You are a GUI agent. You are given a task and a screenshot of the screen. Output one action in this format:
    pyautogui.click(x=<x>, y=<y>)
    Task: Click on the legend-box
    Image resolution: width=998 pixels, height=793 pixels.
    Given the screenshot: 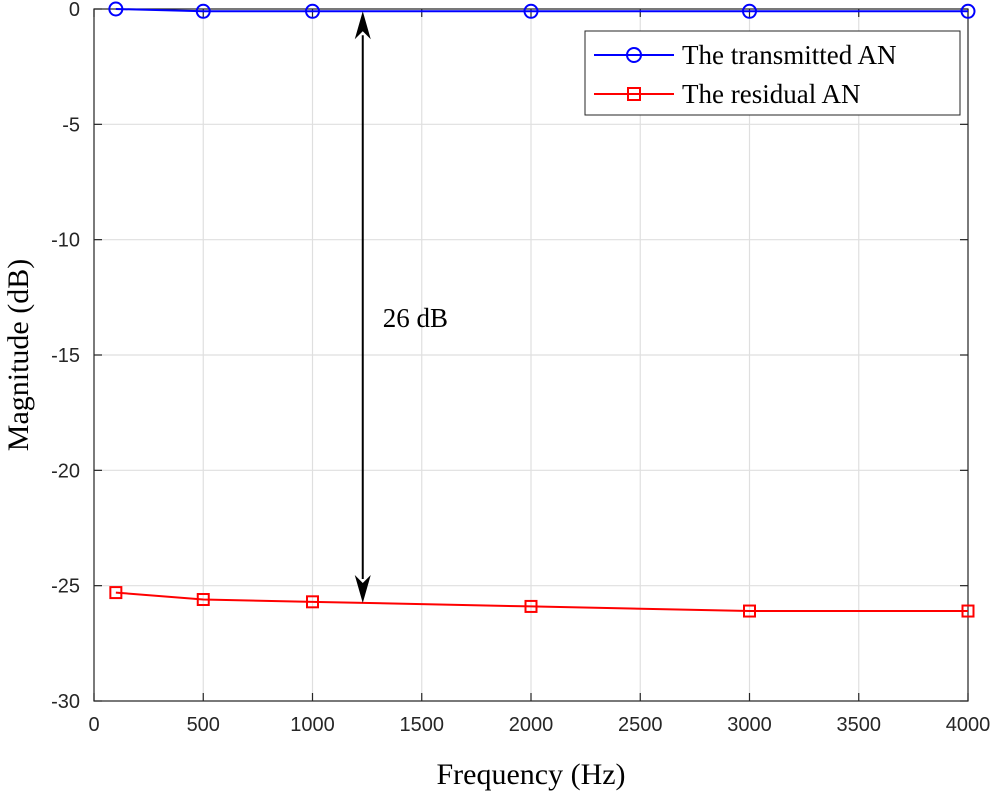 What is the action you would take?
    pyautogui.click(x=772, y=73)
    